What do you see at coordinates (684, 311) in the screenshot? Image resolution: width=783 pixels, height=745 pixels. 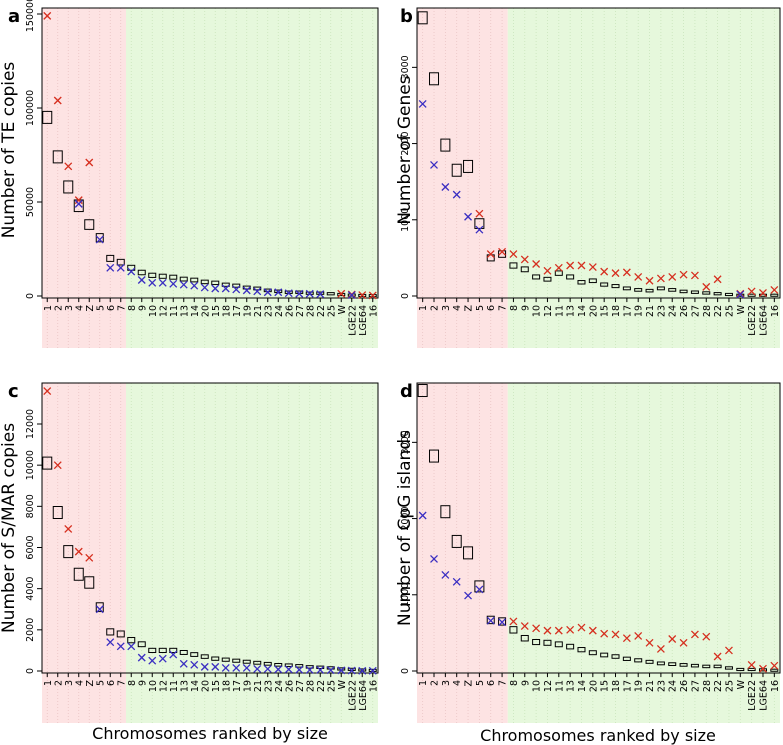 I see `x-tick-label: 26` at bounding box center [684, 311].